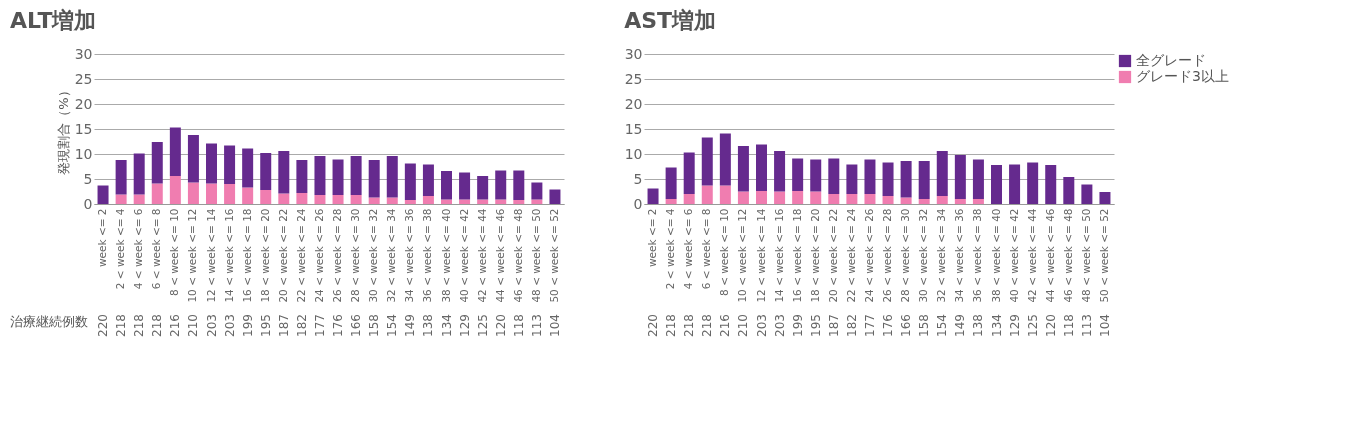 Image resolution: width=1353 pixels, height=433 pixels. Describe the element at coordinates (228, 255) in the screenshot. I see `x-tick-label: 14 < week <= 16` at that location.